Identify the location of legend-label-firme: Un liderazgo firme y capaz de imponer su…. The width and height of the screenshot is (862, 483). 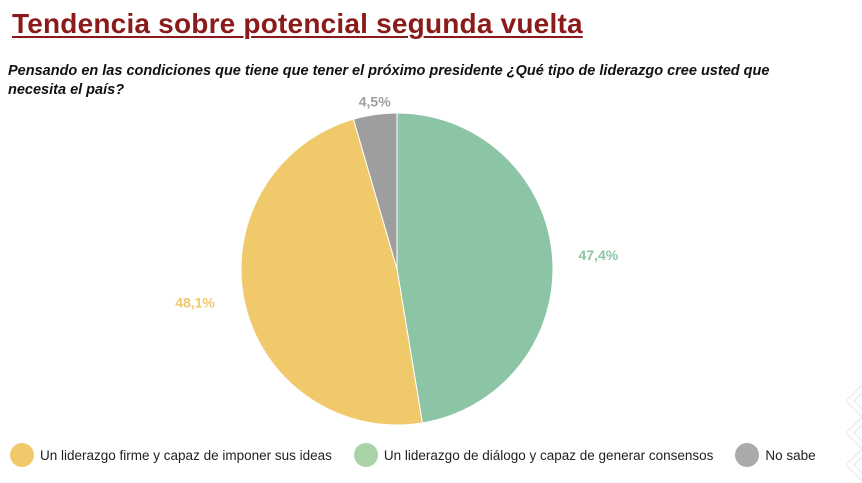
(186, 455).